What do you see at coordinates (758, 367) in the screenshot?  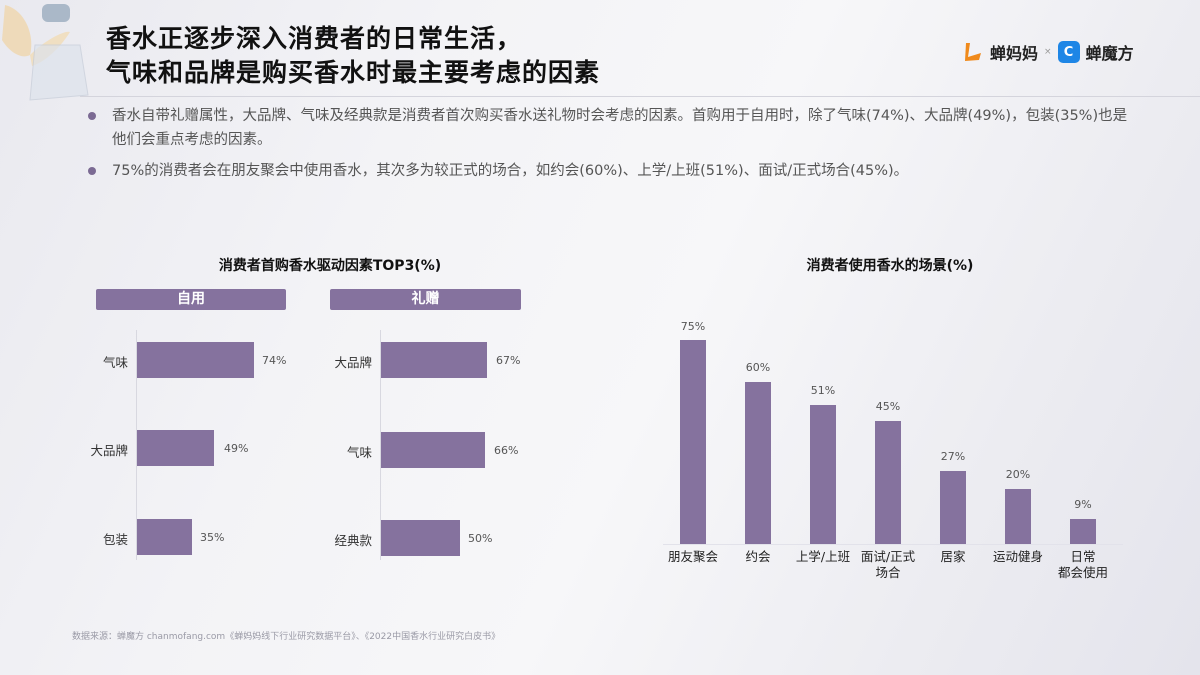 I see `bar-value-label: 60%` at bounding box center [758, 367].